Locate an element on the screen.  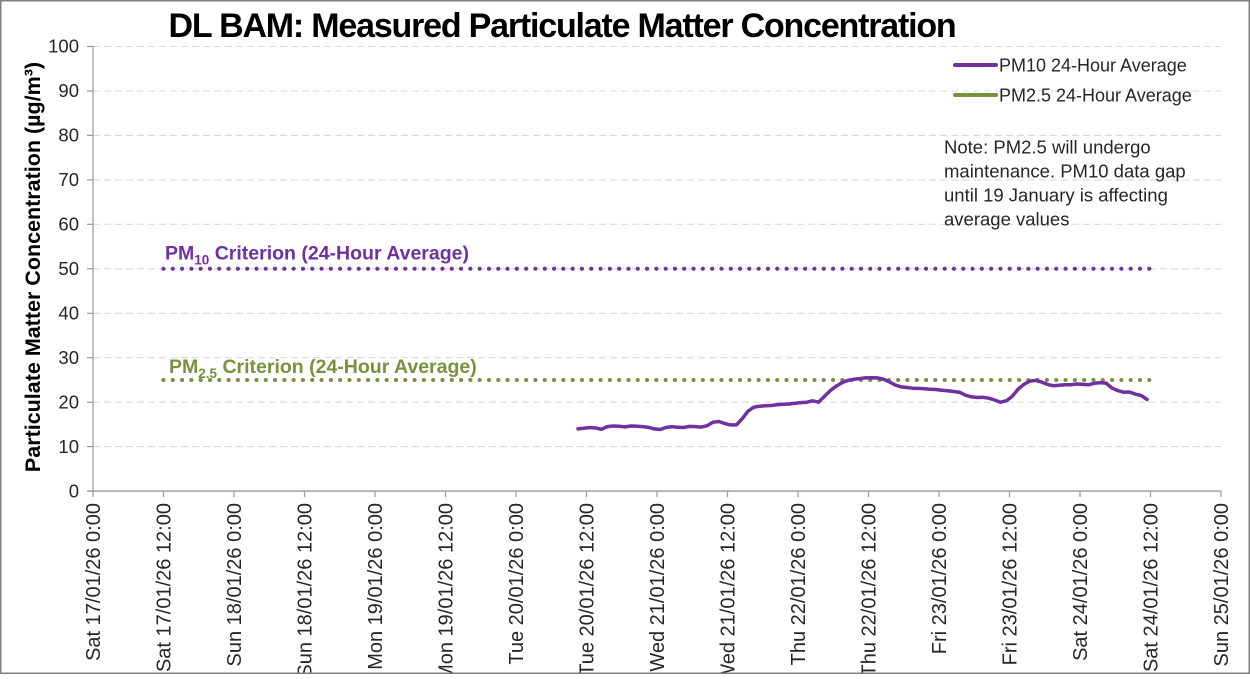
svg-text: Fri 23/01/26 0:00 is located at coordinates (940, 578).